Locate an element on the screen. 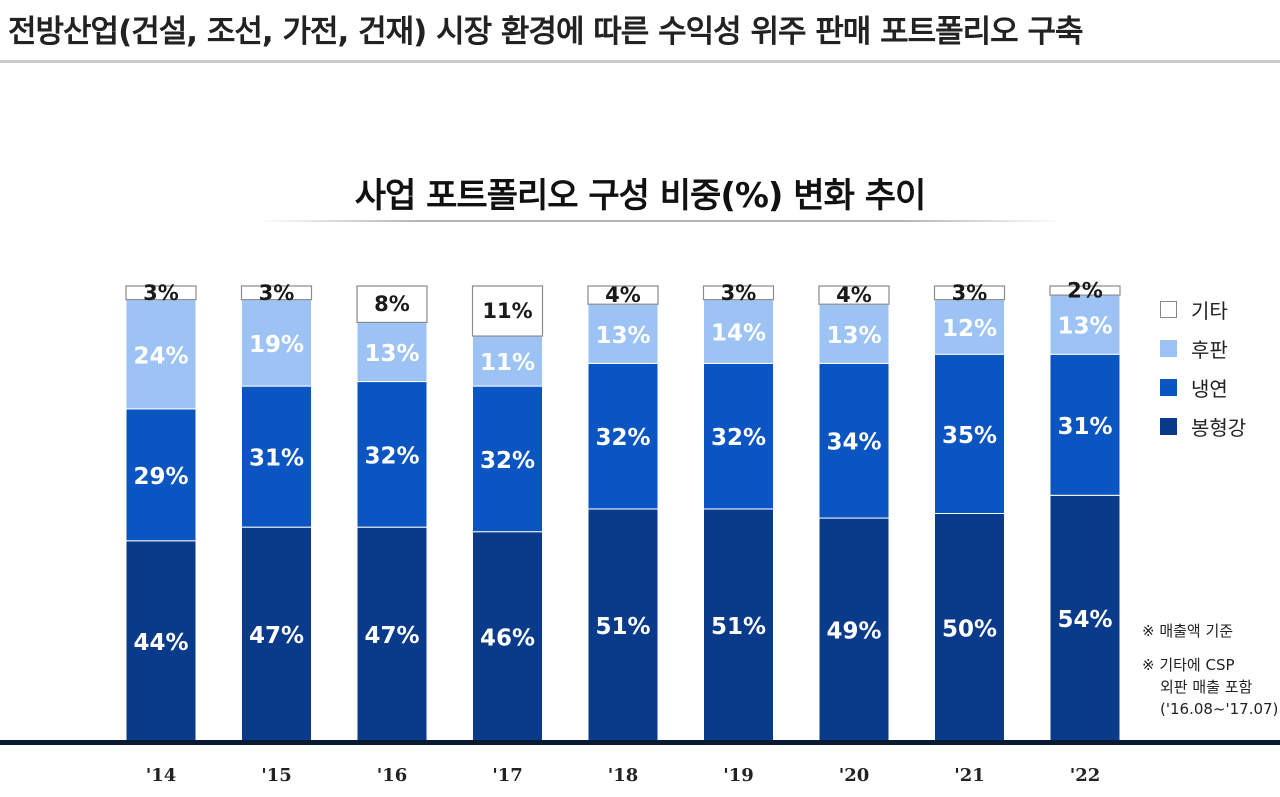  data-label-plate: 11% is located at coordinates (507, 363).